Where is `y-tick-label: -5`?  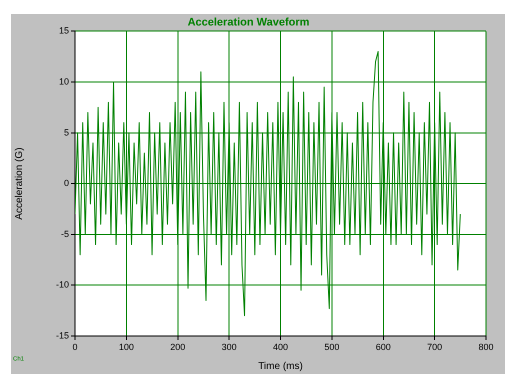 y-tick-label: -5 is located at coordinates (64, 233).